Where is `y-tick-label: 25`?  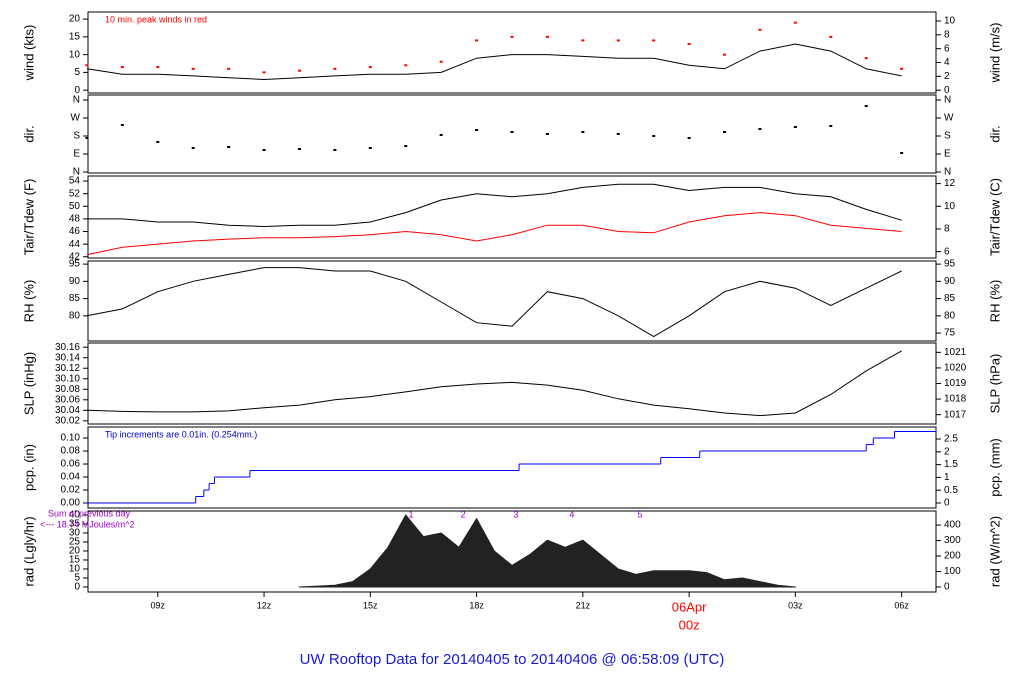
y-tick-label: 25 is located at coordinates (75, 542).